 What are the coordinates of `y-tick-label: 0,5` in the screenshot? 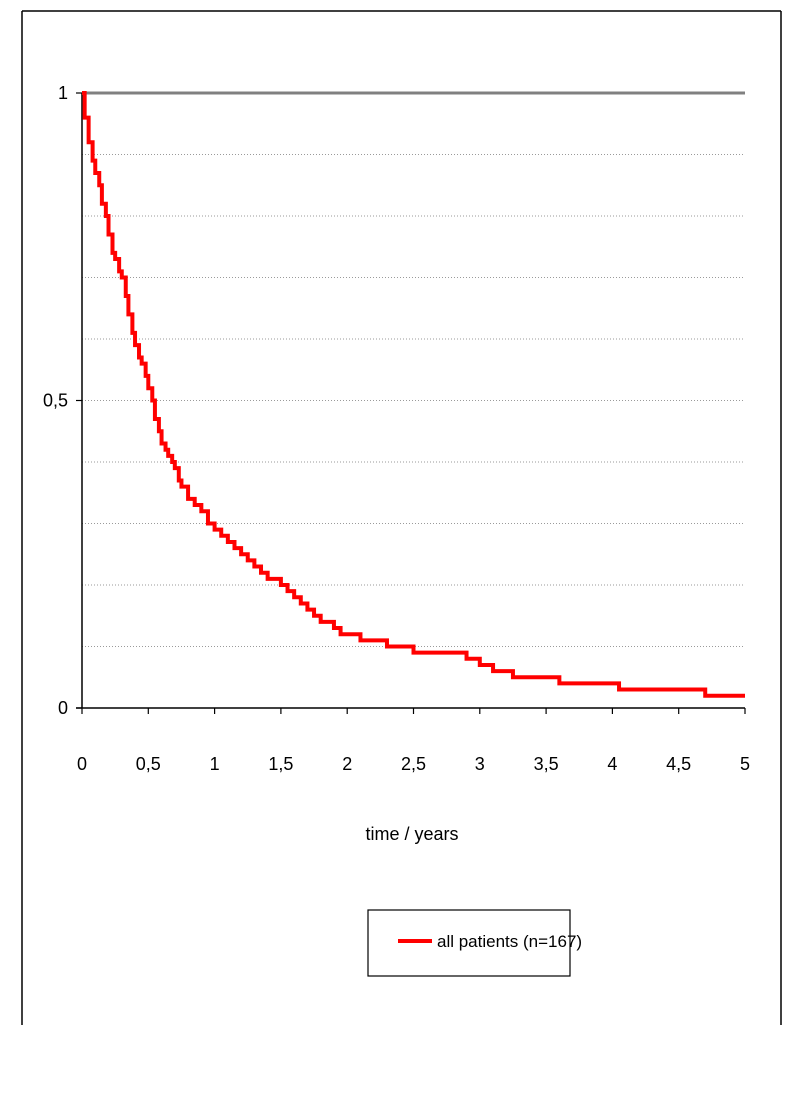 It's located at (55, 401).